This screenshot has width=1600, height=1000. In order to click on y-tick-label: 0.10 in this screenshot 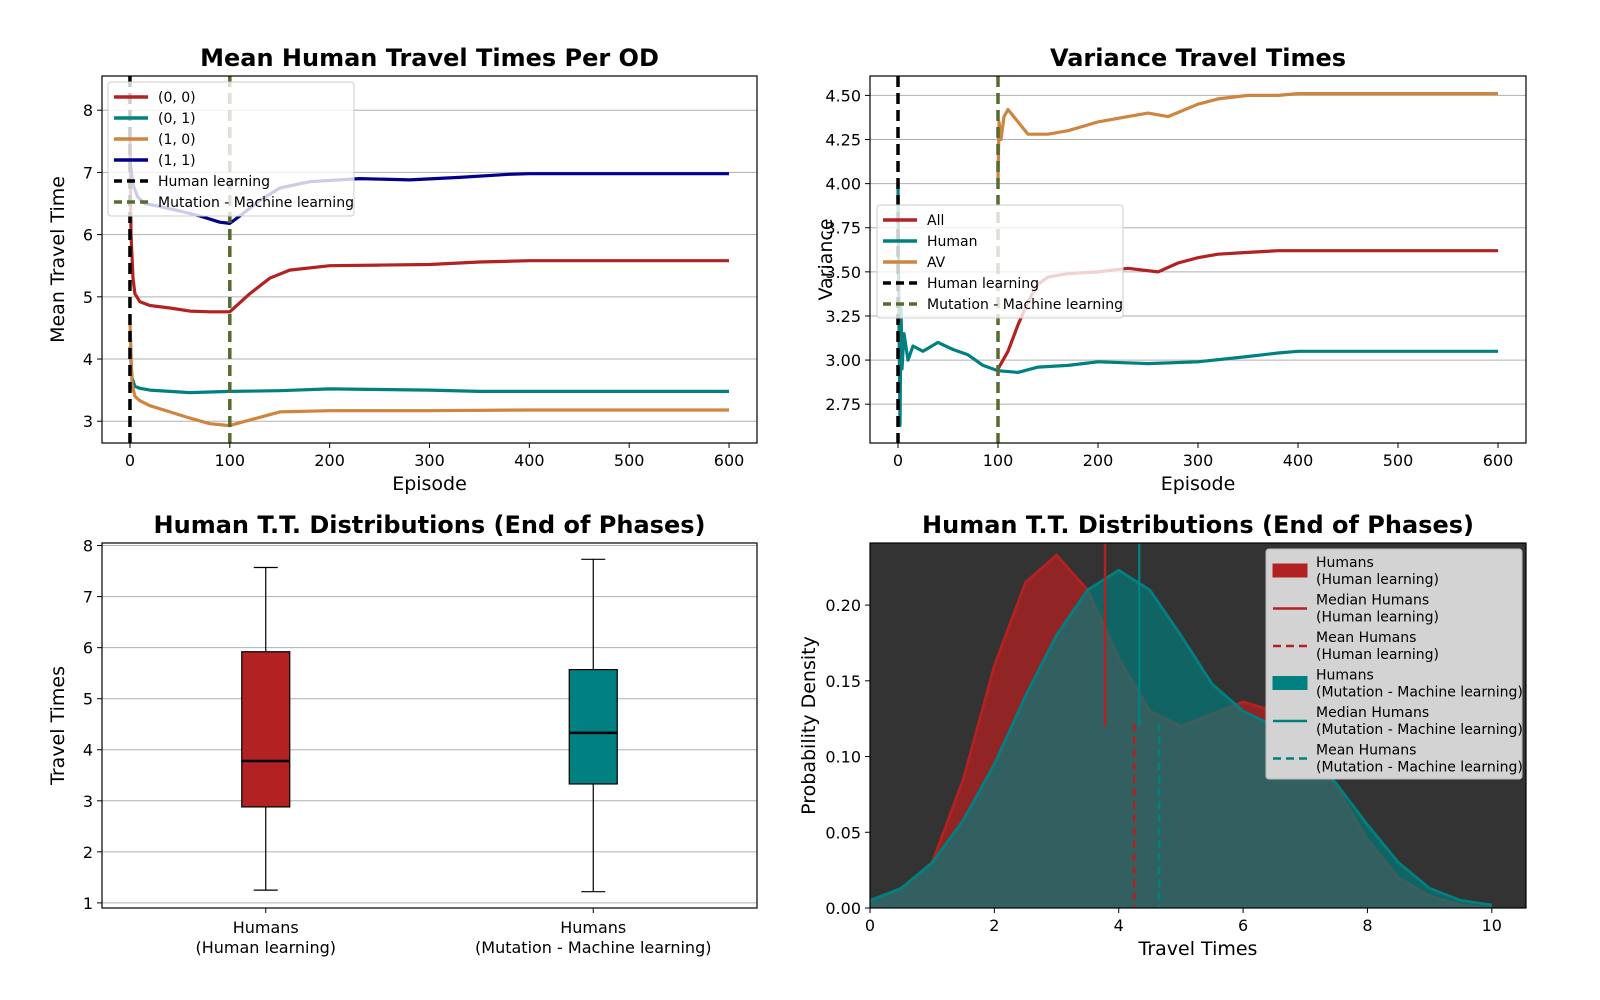, I will do `click(843, 757)`.